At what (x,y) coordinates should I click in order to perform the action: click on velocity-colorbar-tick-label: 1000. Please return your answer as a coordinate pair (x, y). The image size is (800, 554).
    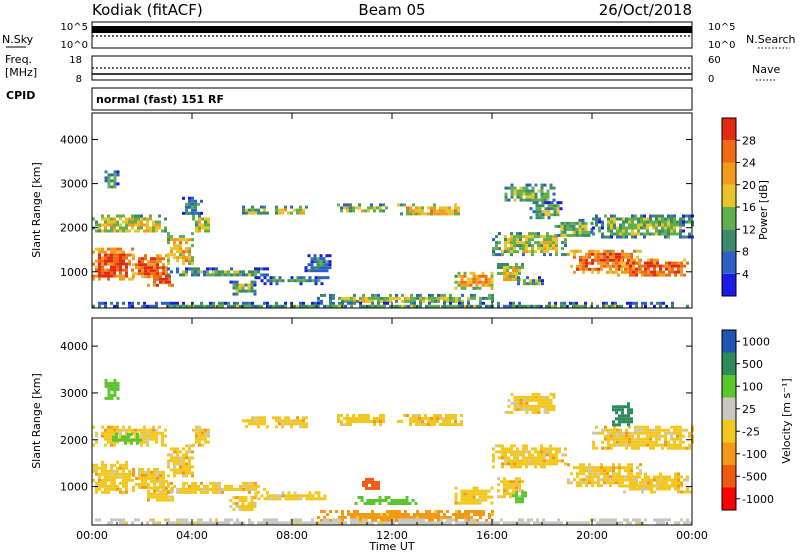
    Looking at the image, I should click on (756, 341).